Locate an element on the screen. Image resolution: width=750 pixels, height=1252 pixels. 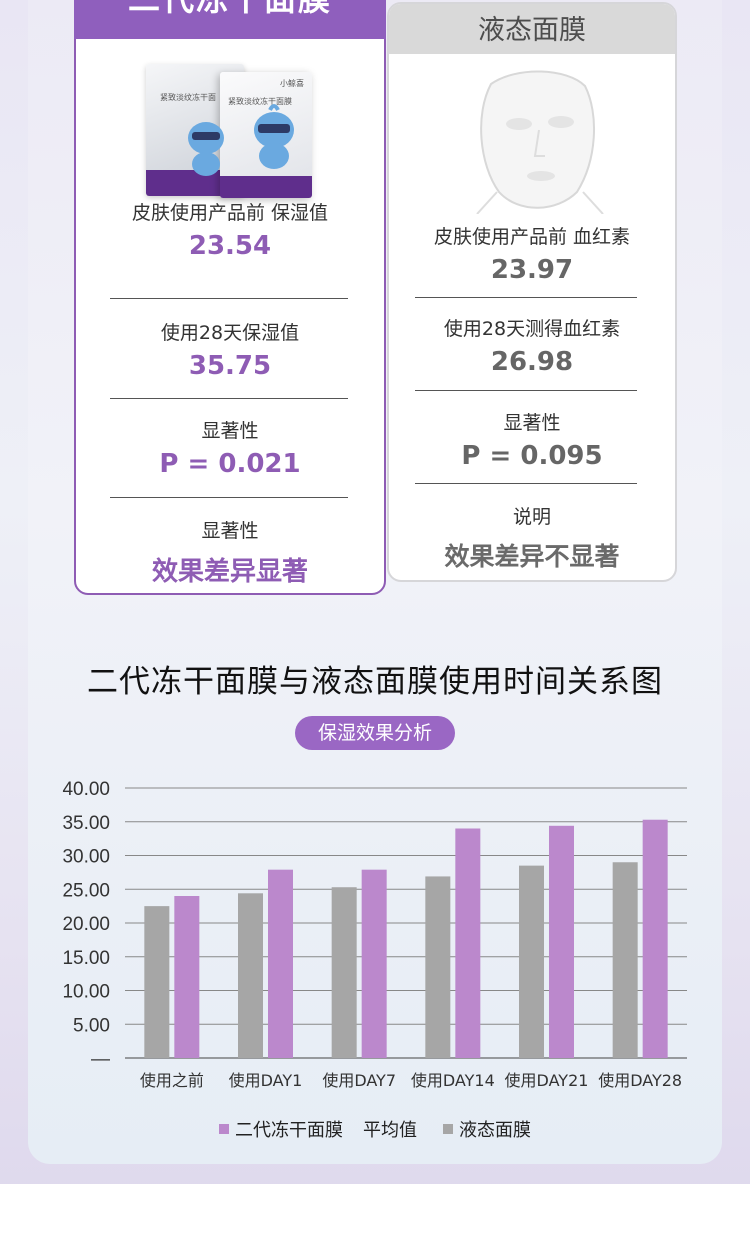
x-tick-label: 使用DAY28 is located at coordinates (640, 1080).